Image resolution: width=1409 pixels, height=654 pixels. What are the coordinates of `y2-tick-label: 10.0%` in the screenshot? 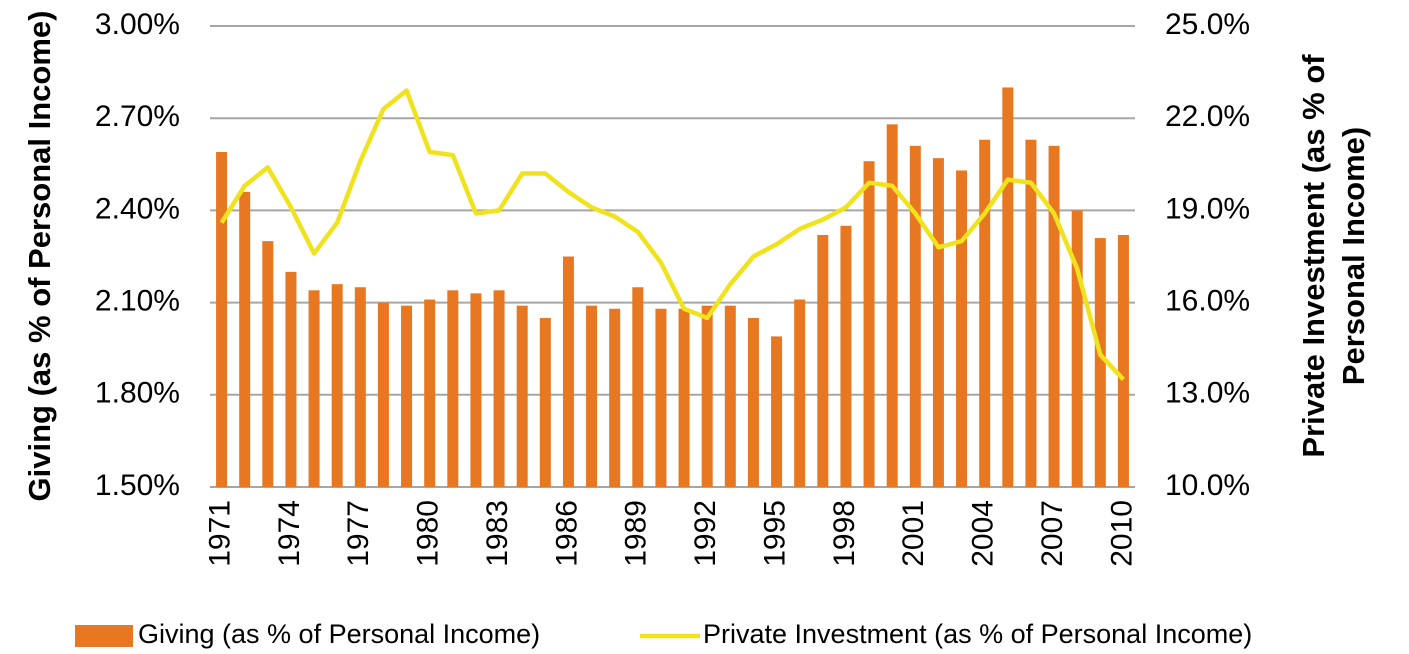 It's located at (1207, 485).